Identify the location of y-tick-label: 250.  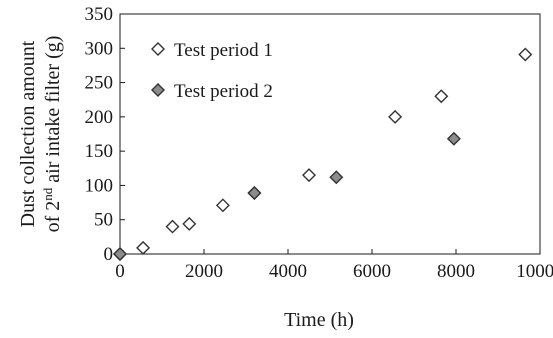
(99, 83).